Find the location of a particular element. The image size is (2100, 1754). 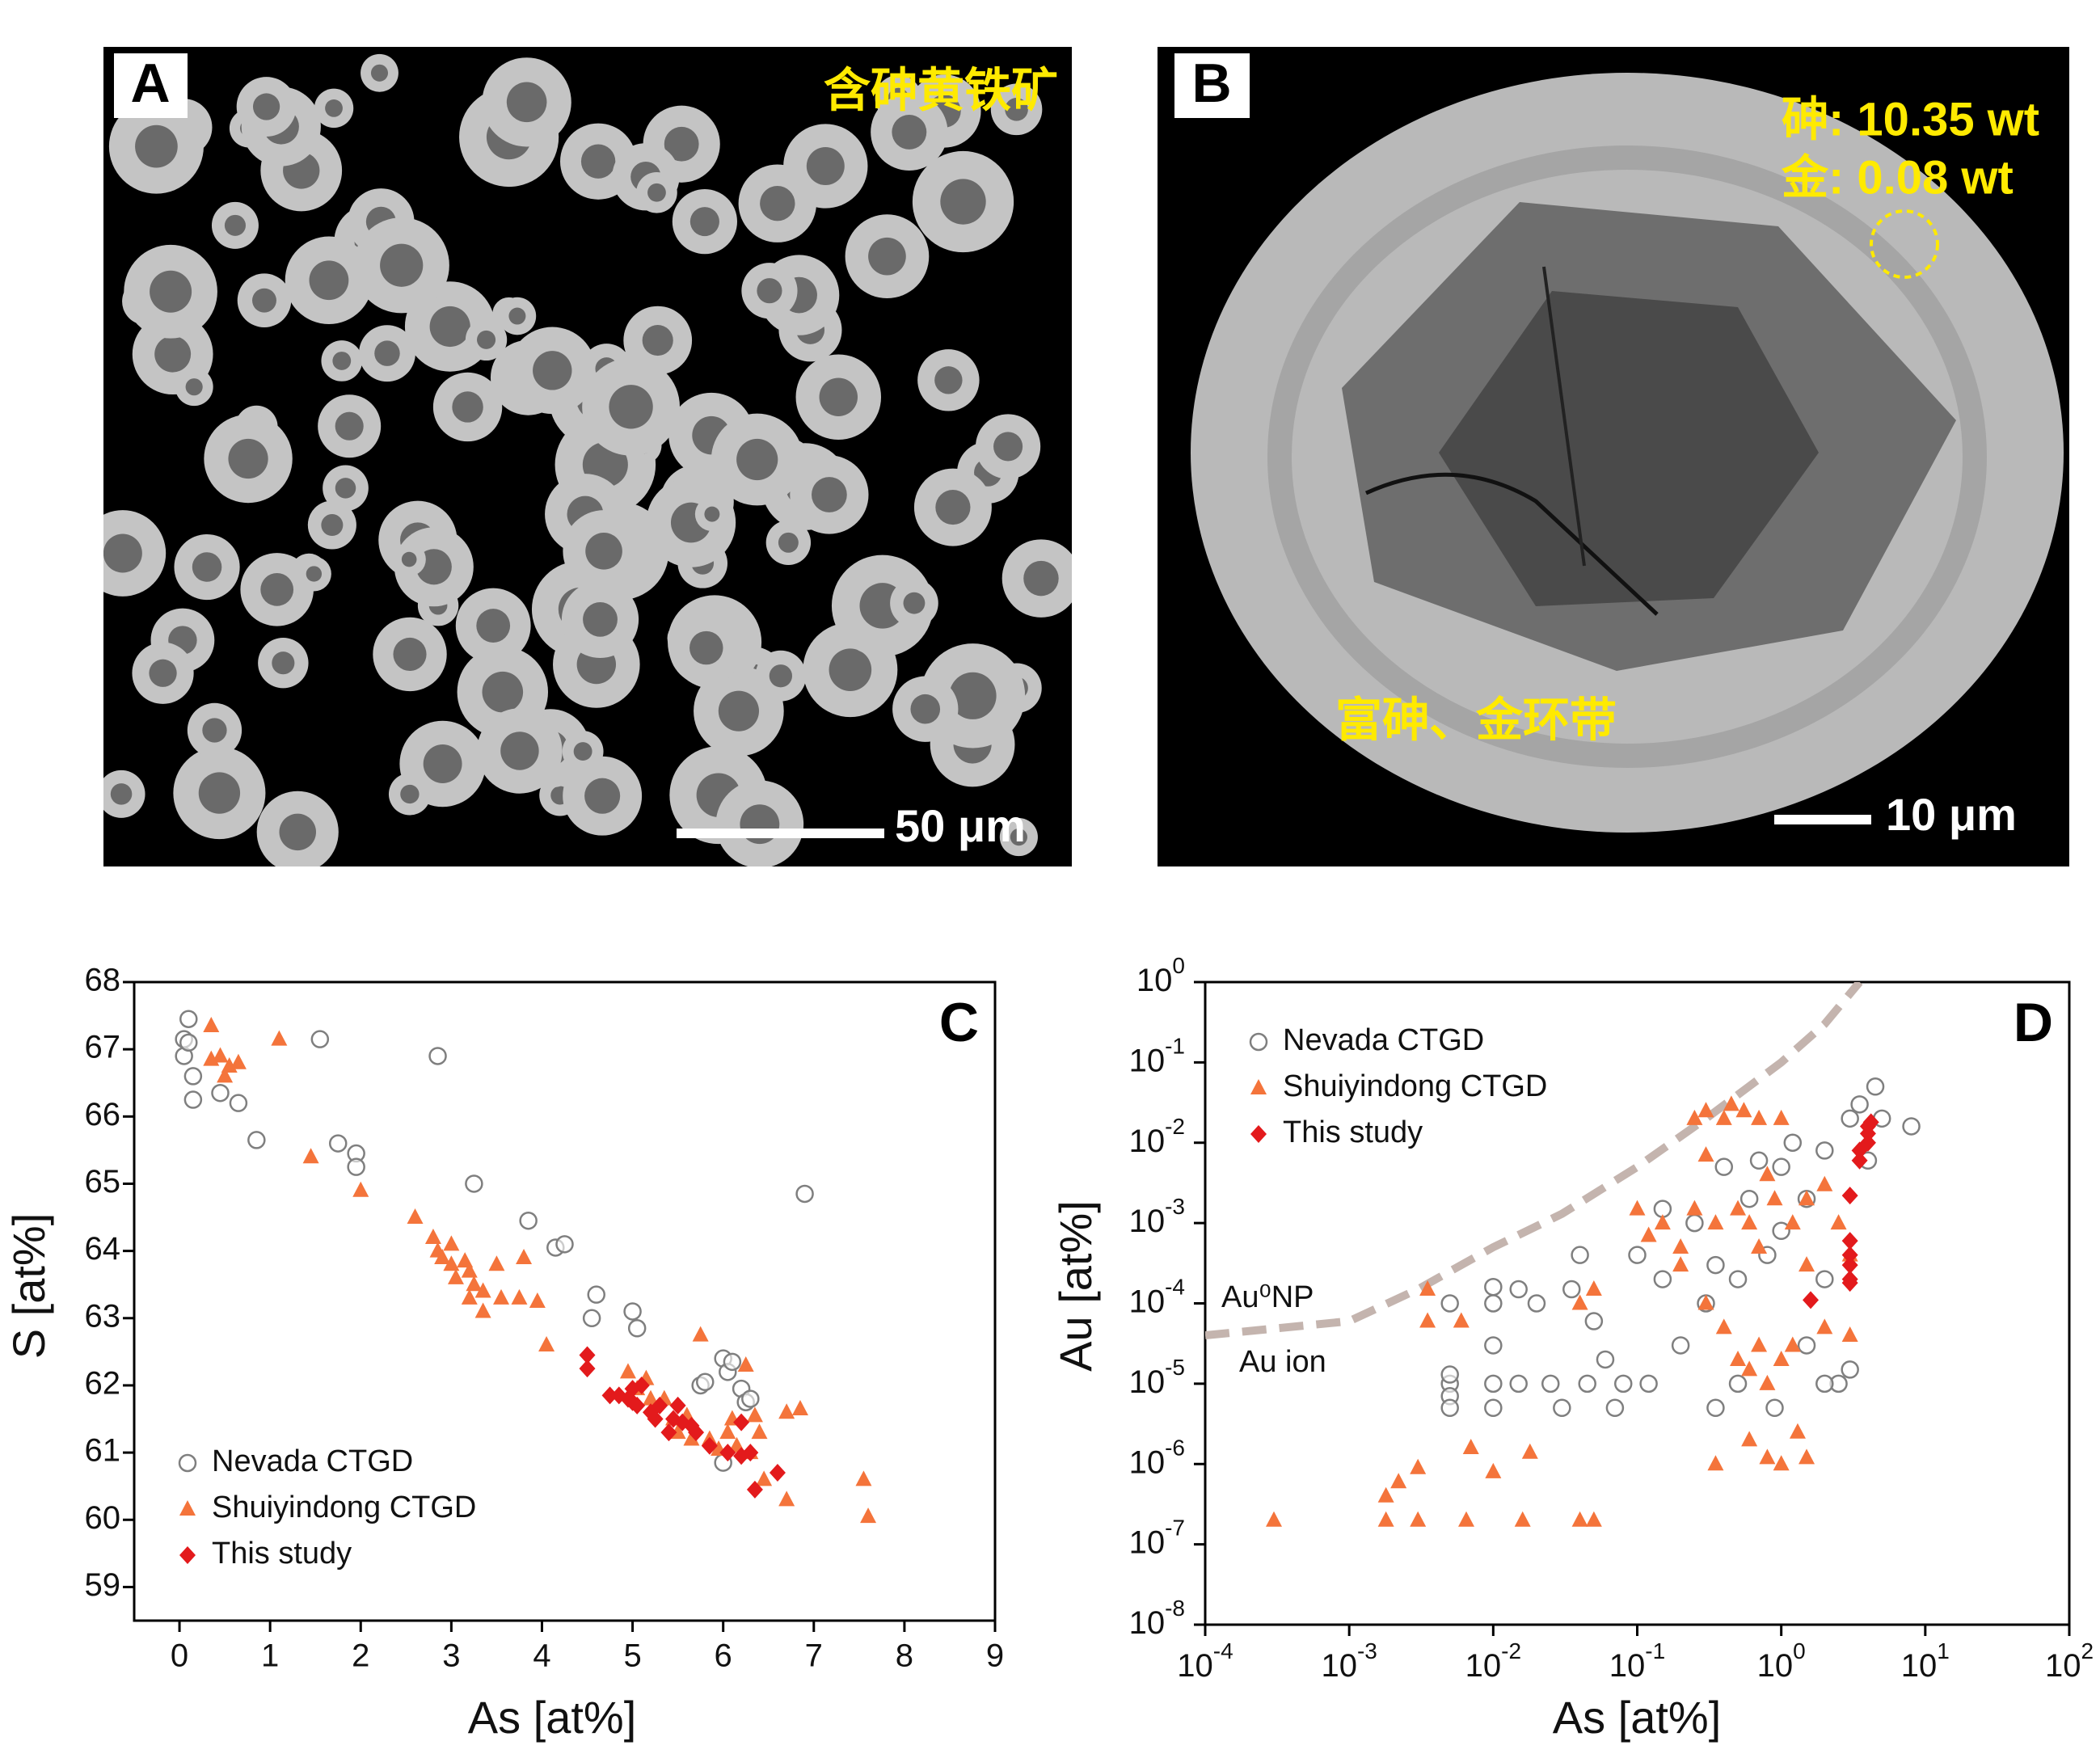

panel-label: A is located at coordinates (150, 83).